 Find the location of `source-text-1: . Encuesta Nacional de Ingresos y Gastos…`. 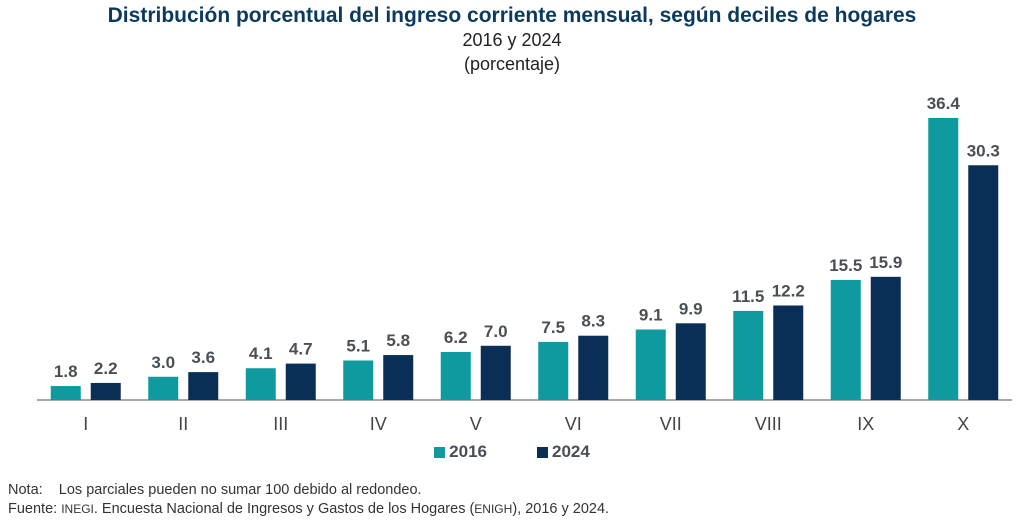

source-text-1: . Encuesta Nacional de Ingresos y Gastos… is located at coordinates (284, 509).